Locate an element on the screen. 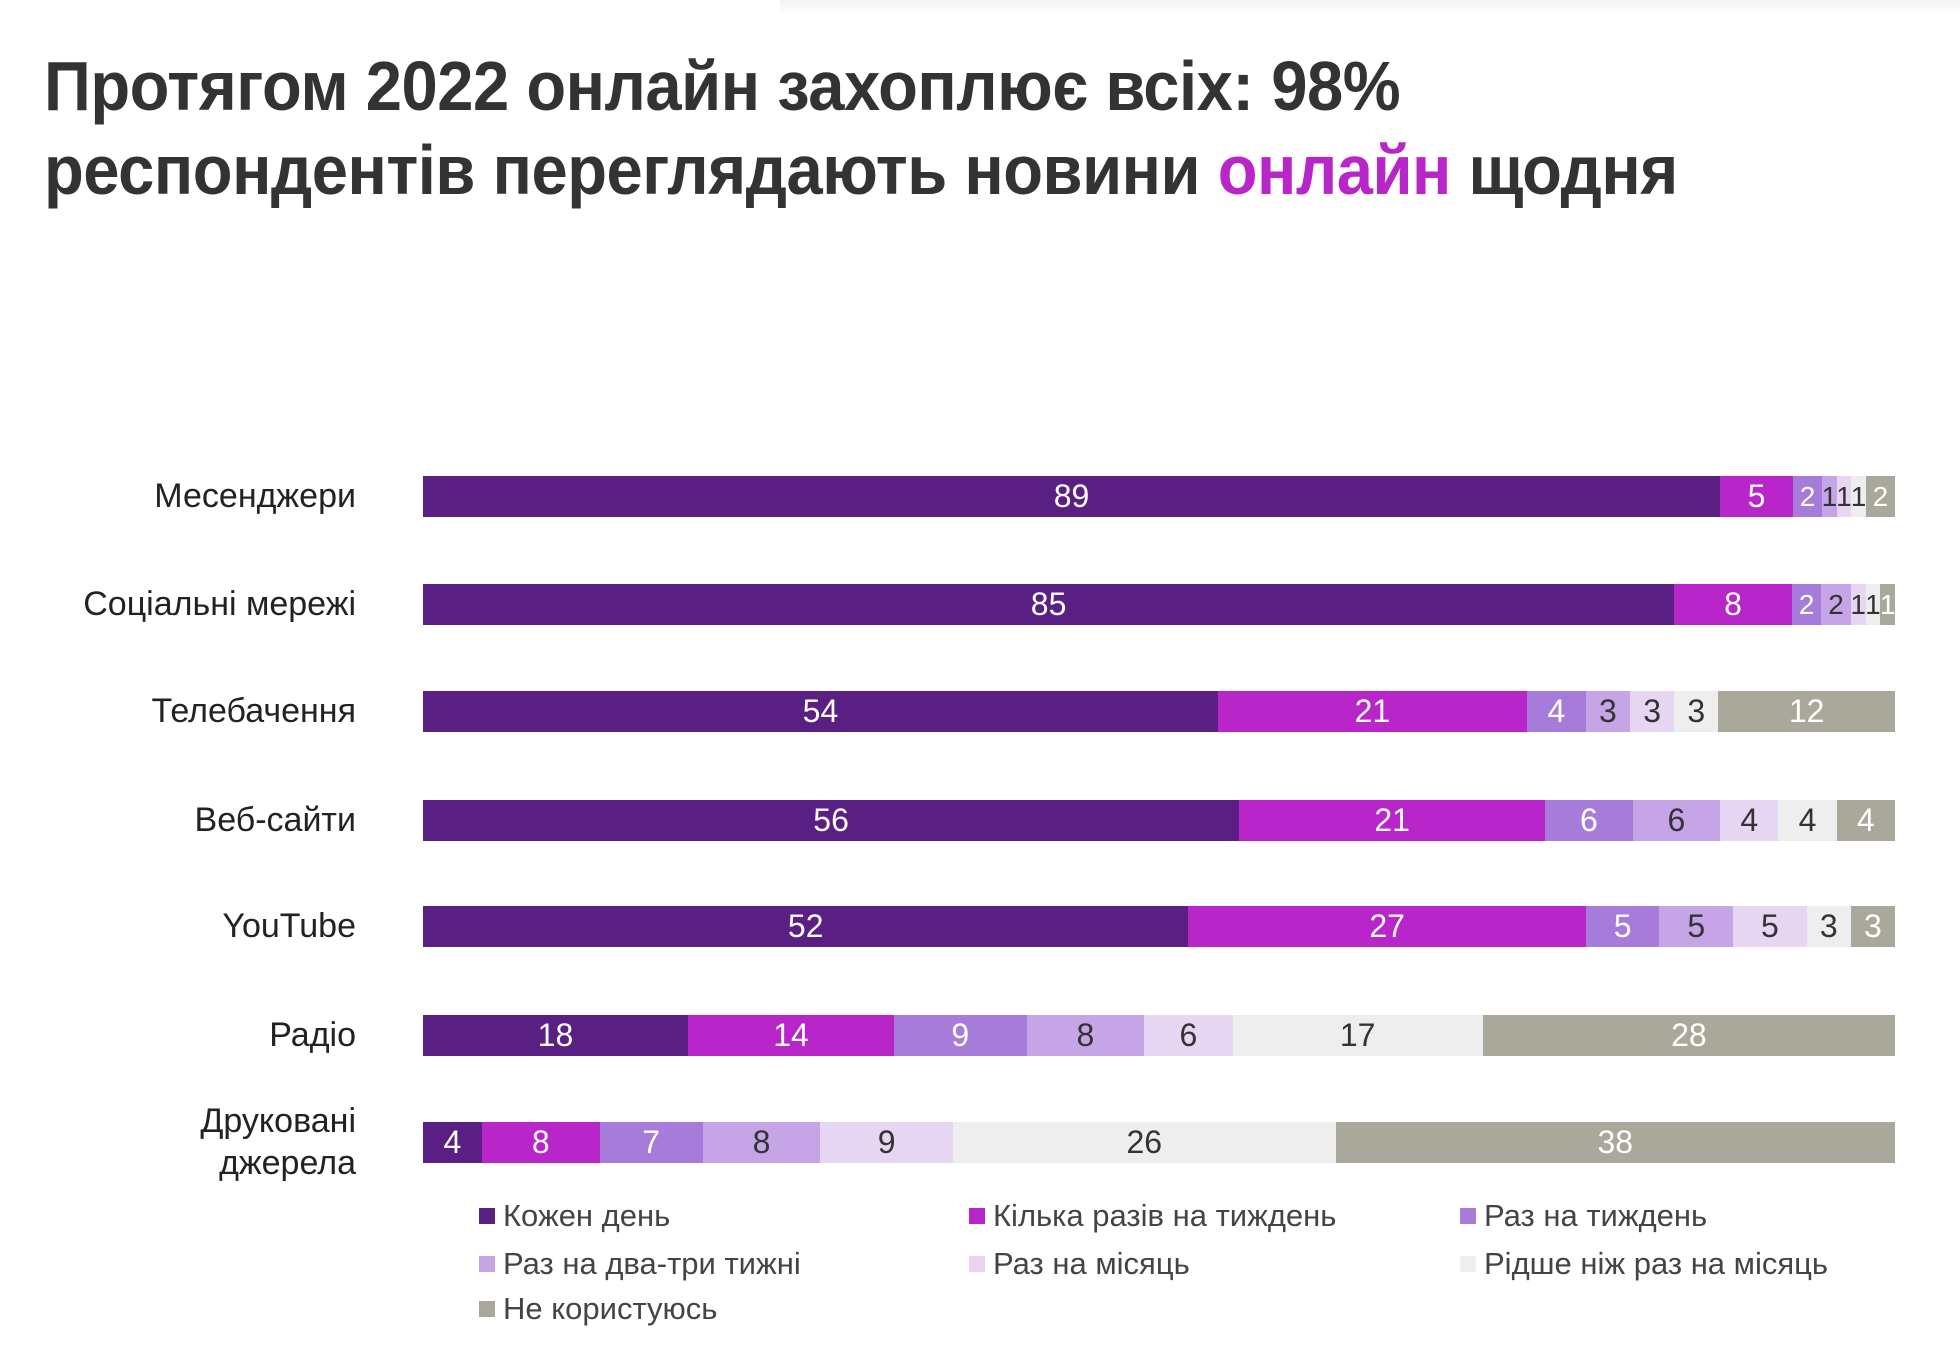 This screenshot has height=1362, width=1960. bar-segment: 14 is located at coordinates (791, 1035).